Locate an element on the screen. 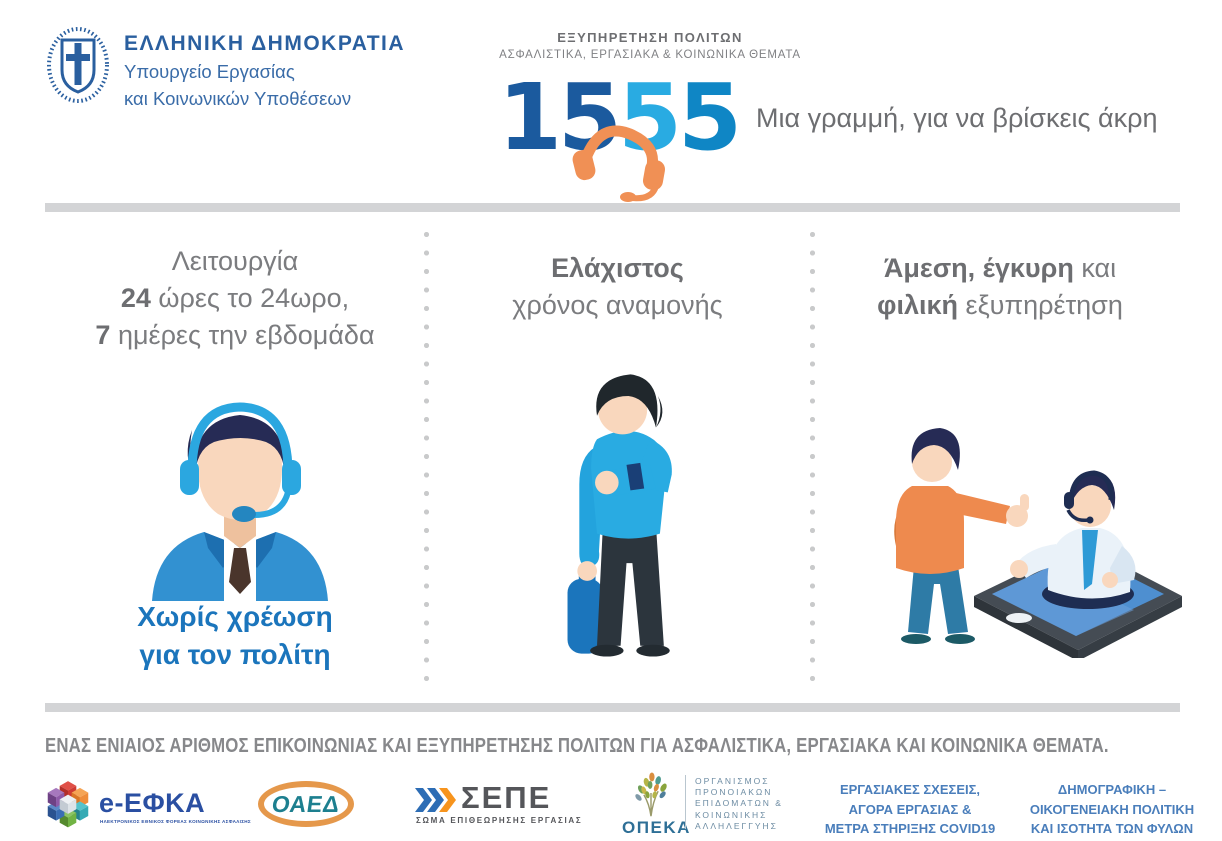 This screenshot has height=841, width=1222. efka-cubes-icon is located at coordinates (68, 804).